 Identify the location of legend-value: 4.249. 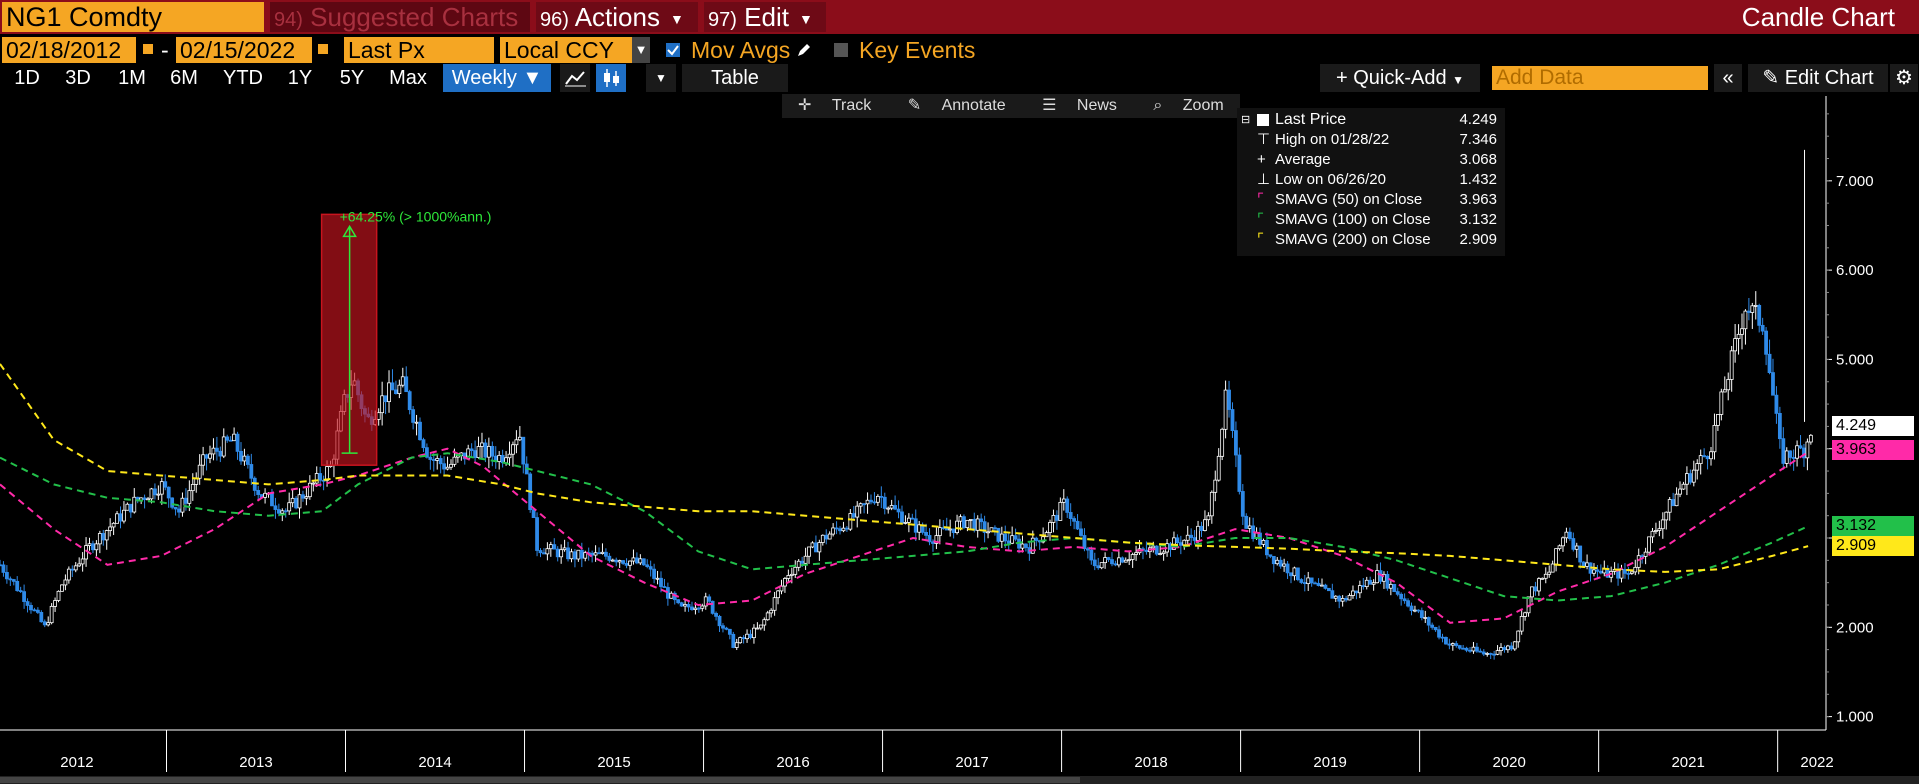
(1478, 119).